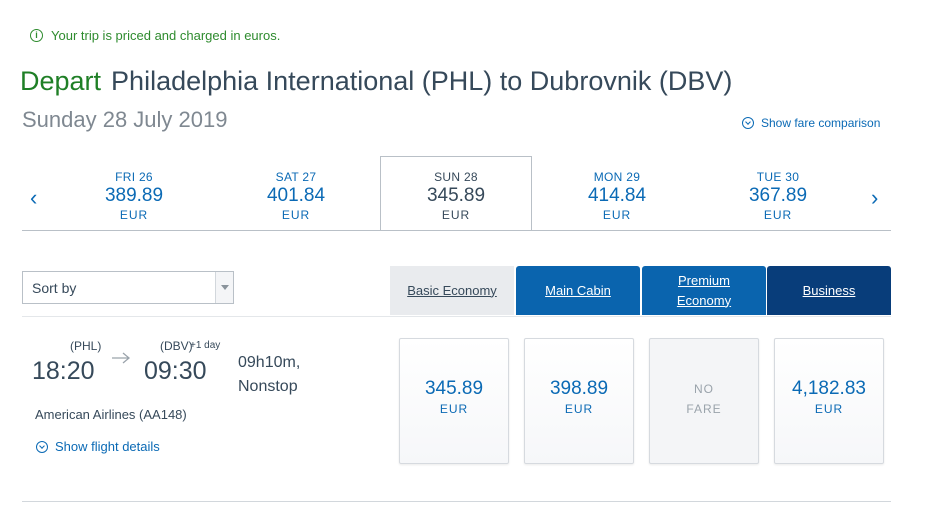 The height and width of the screenshot is (523, 927). Describe the element at coordinates (296, 177) in the screenshot. I see `date-day: SAT 27` at that location.